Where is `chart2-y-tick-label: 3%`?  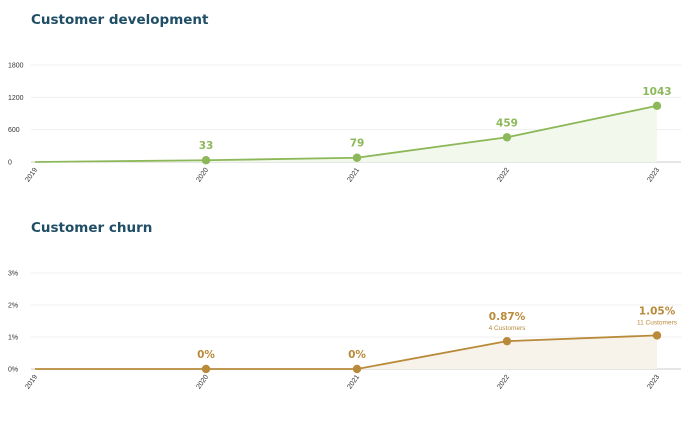
chart2-y-tick-label: 3% is located at coordinates (13, 274).